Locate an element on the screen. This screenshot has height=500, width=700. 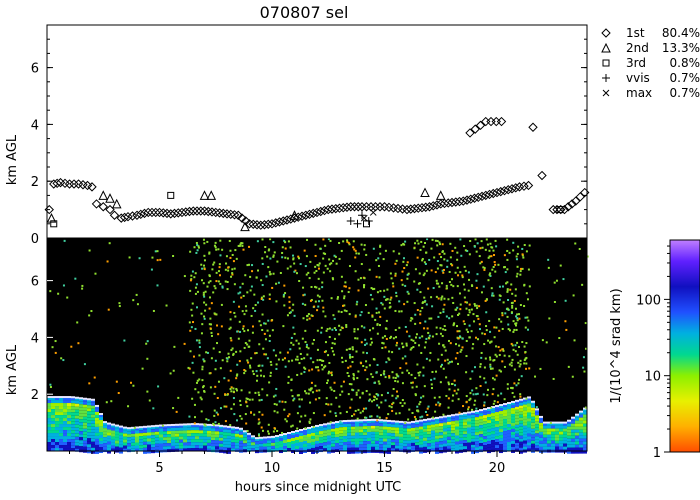
data-point-1st is located at coordinates (504, 190).